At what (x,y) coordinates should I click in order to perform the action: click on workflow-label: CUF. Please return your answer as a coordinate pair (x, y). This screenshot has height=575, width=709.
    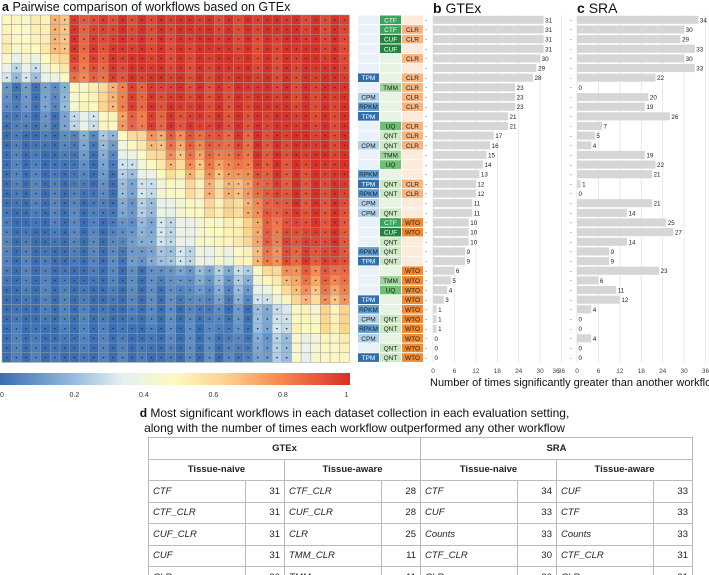
    Looking at the image, I should click on (390, 233).